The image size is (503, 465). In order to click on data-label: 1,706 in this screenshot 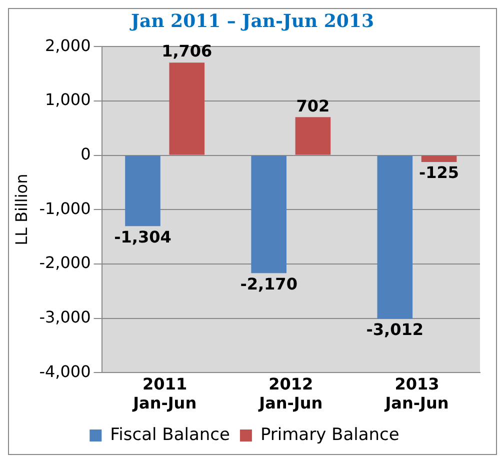, I will do `click(187, 51)`.